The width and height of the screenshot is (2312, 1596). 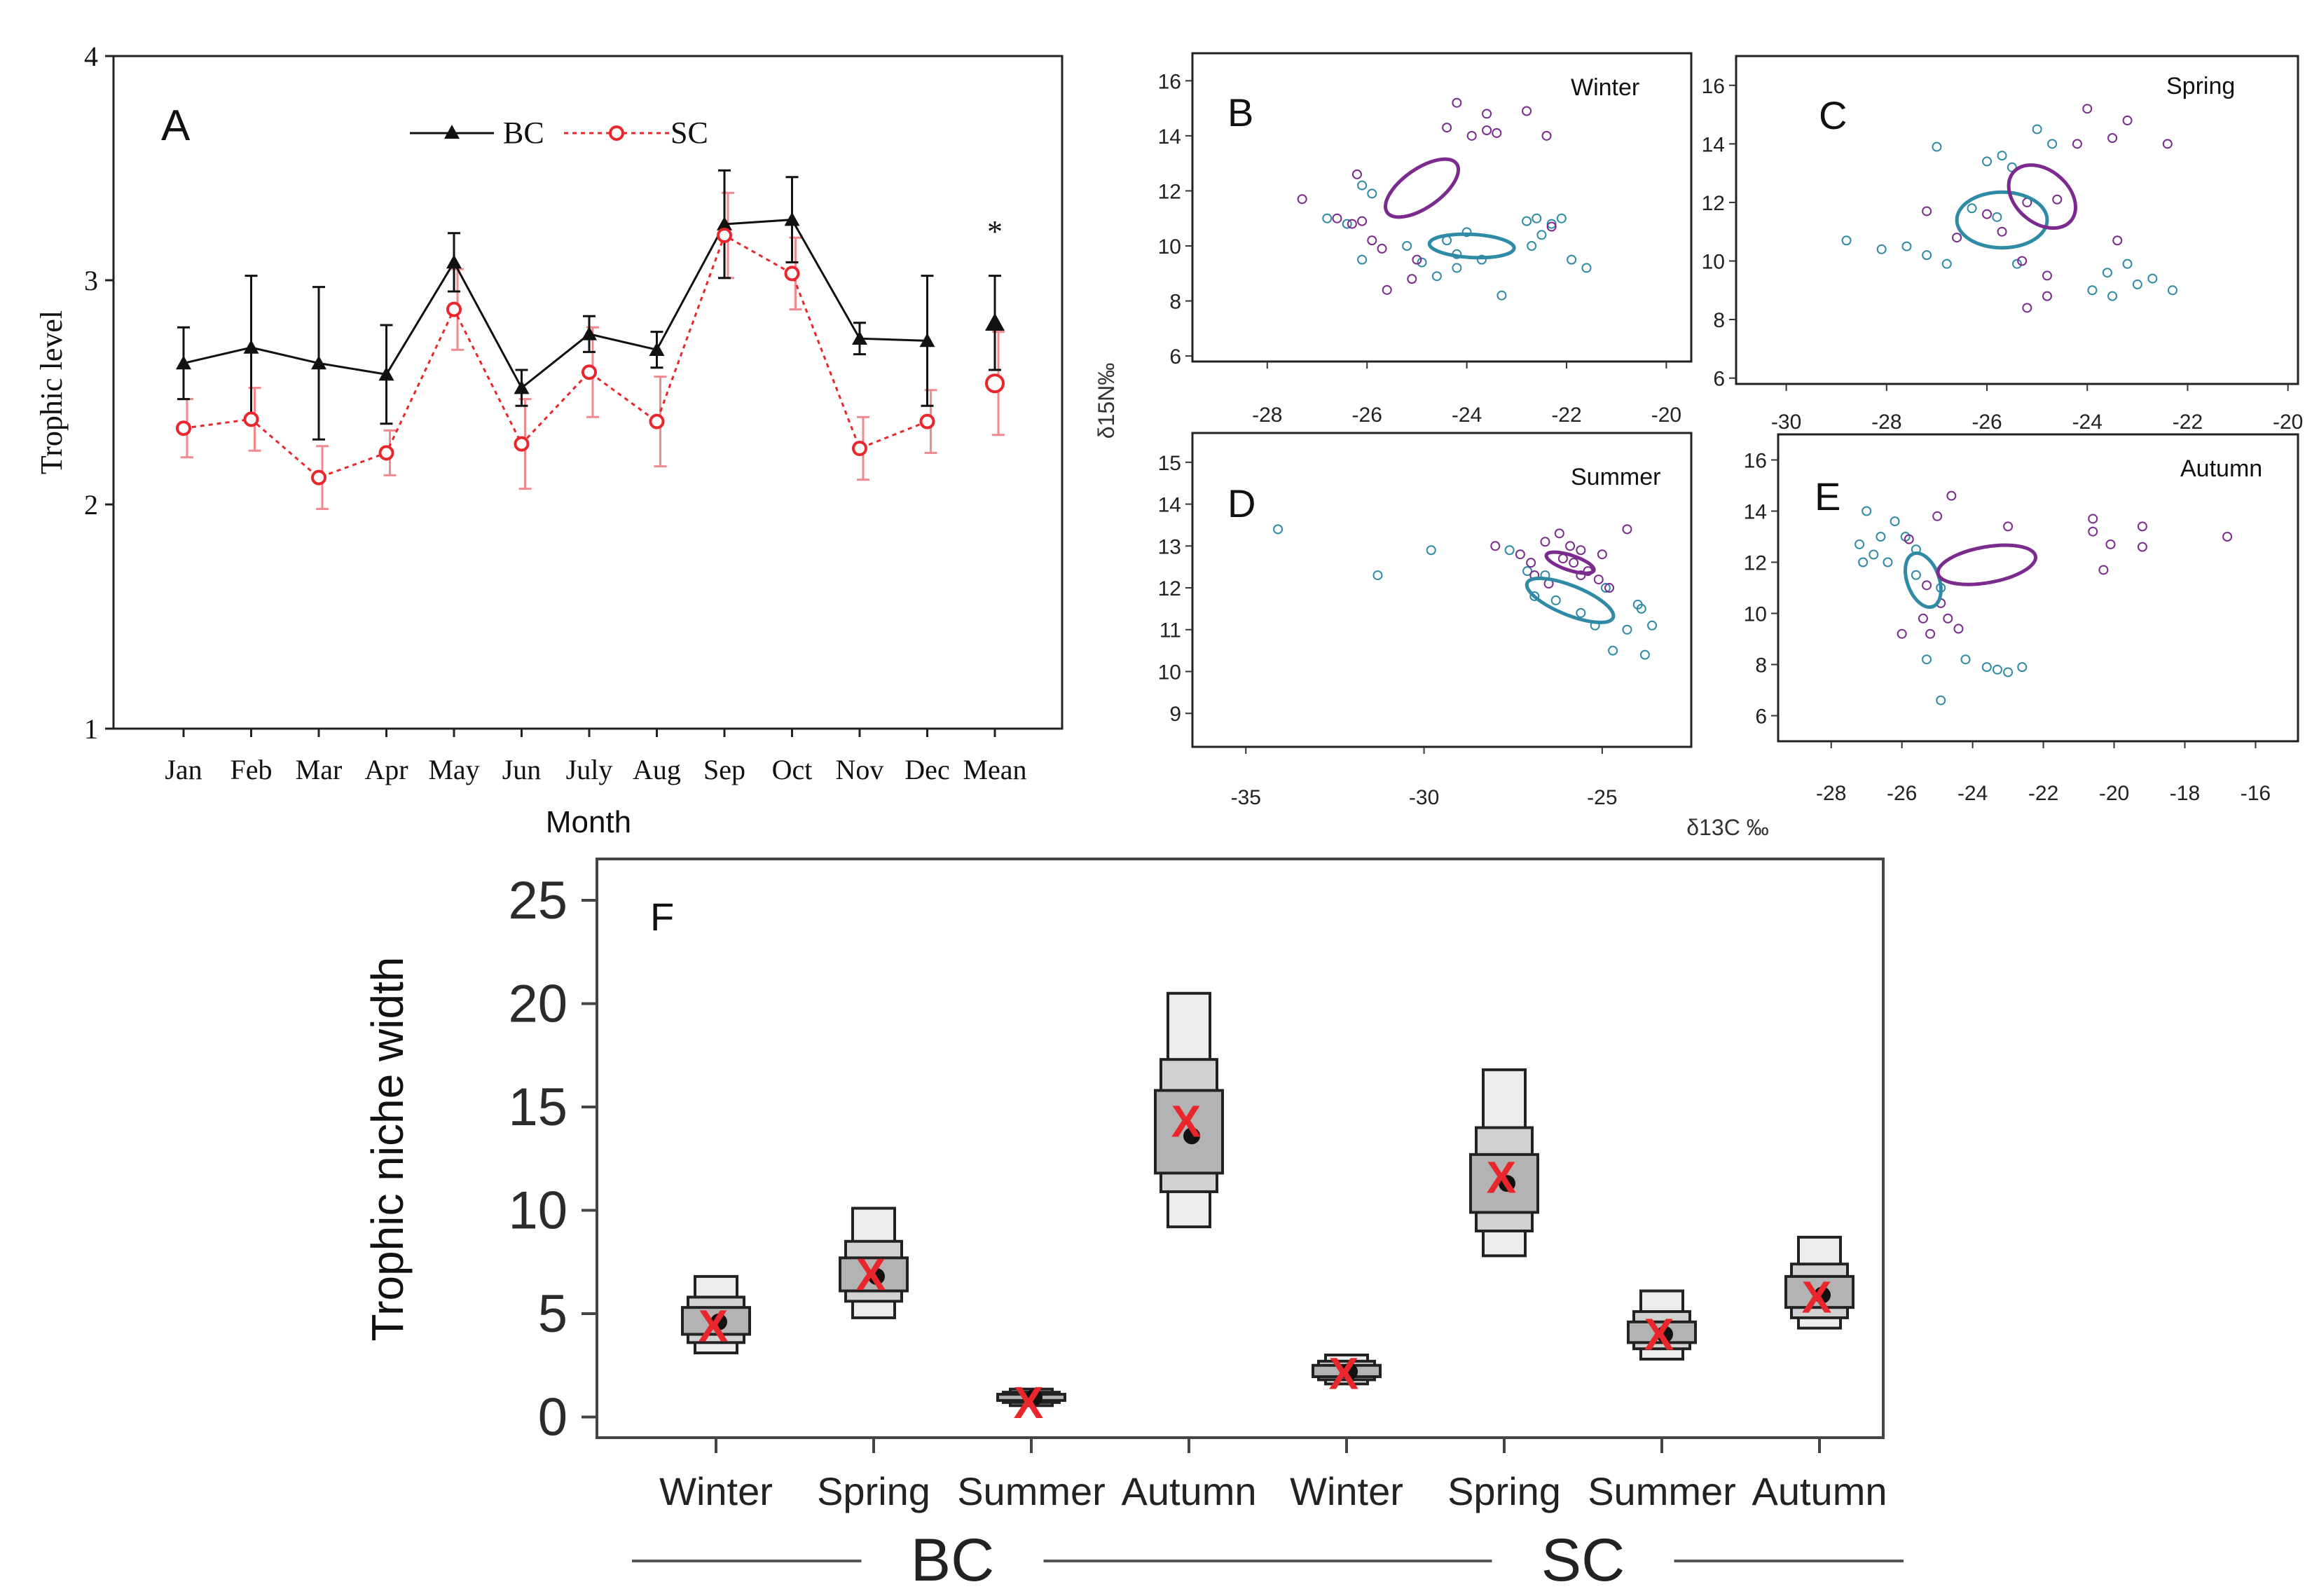 I want to click on panel-d-label: D, so click(x=1241, y=503).